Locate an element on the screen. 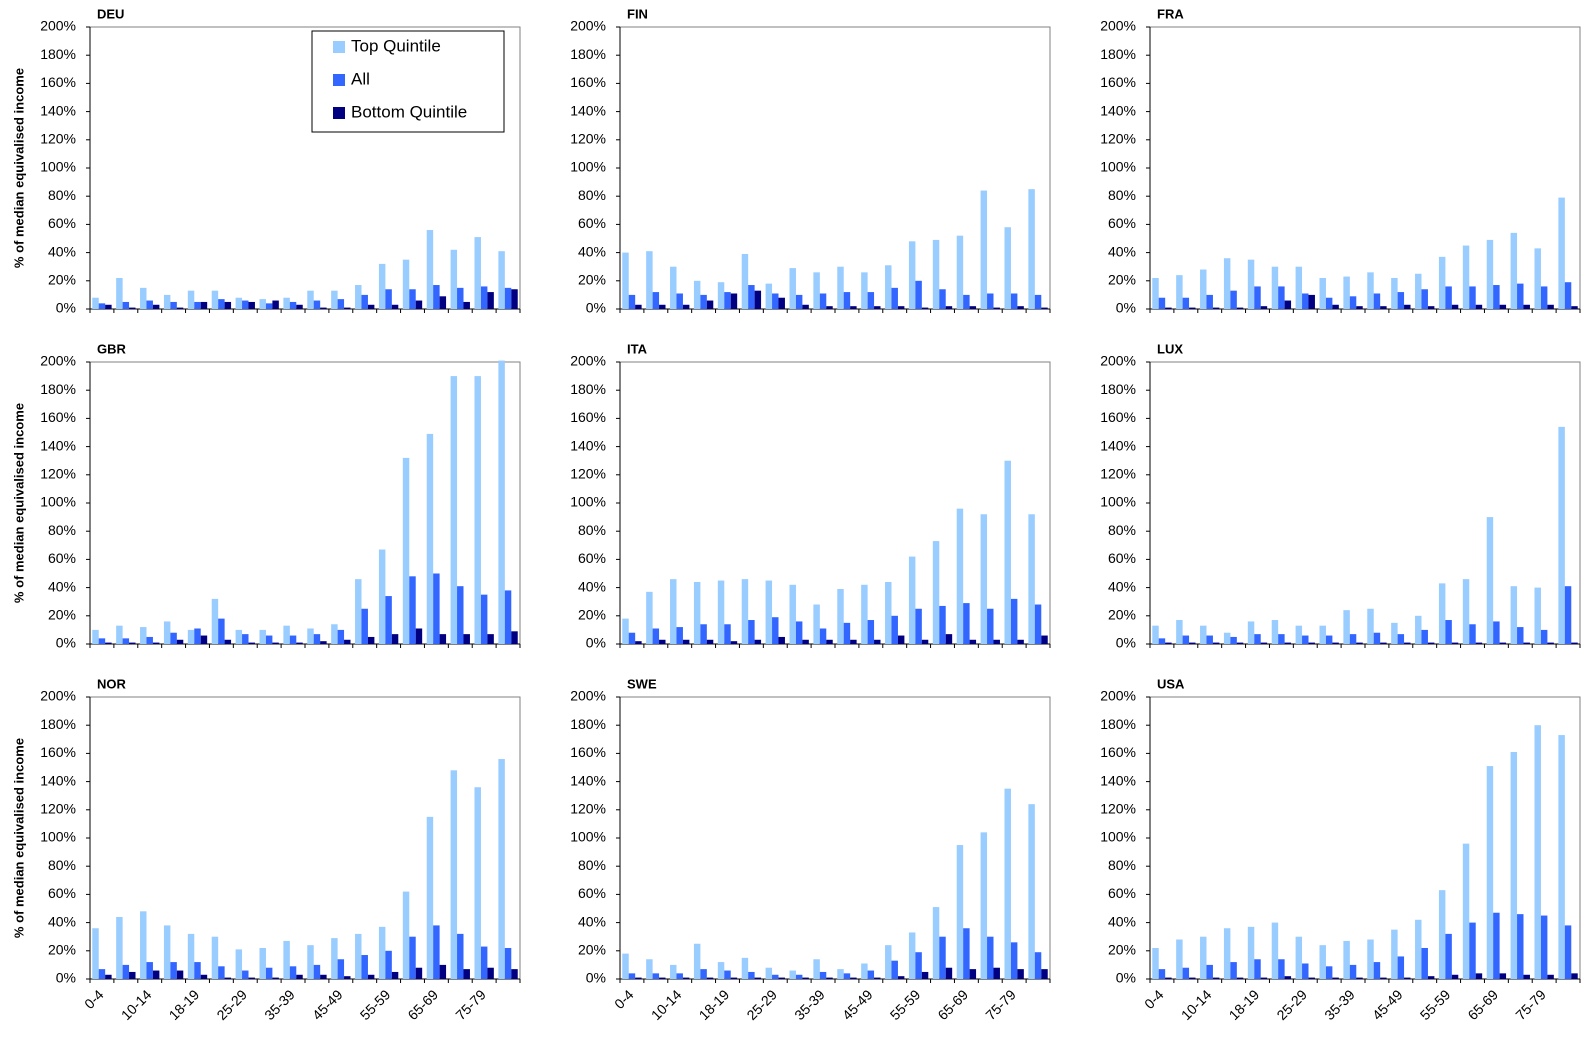 The width and height of the screenshot is (1583, 1042). y-tick-label: 20% is located at coordinates (592, 280).